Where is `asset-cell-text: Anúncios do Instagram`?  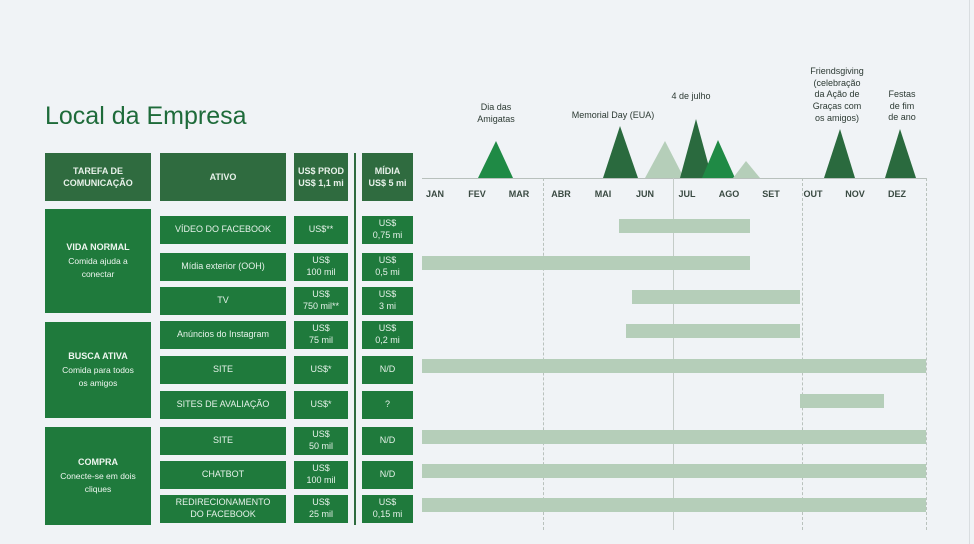 asset-cell-text: Anúncios do Instagram is located at coordinates (223, 334).